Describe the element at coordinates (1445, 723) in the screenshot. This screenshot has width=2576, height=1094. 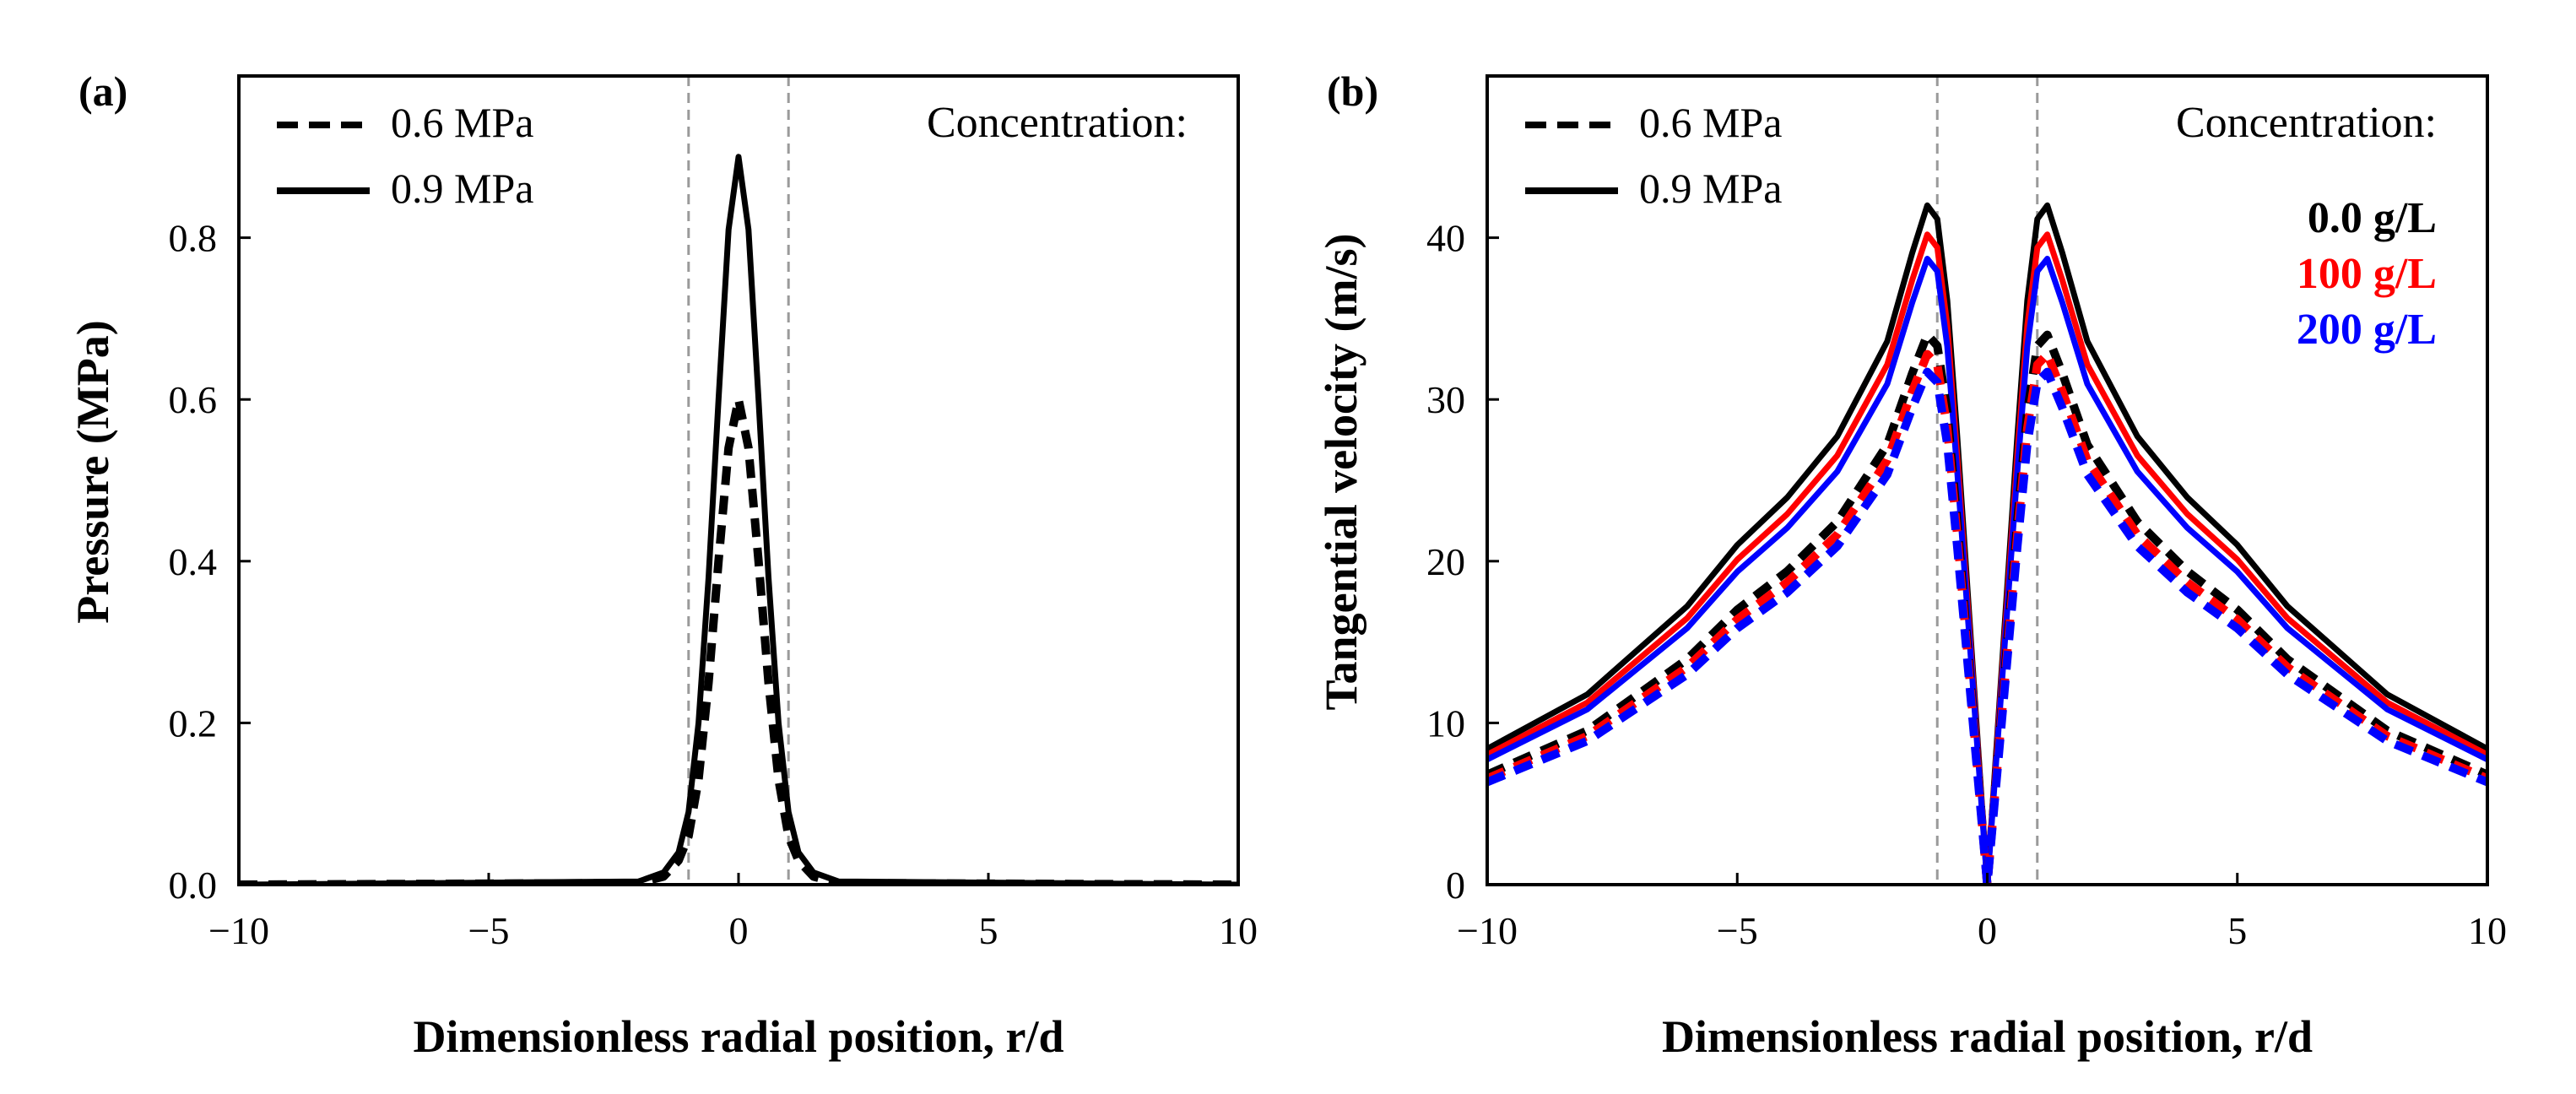
I see `y-tick-label: 10` at that location.